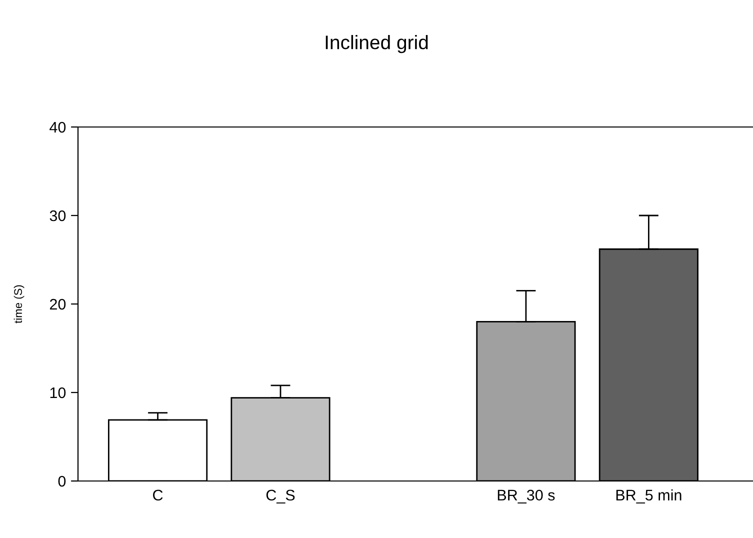 The width and height of the screenshot is (753, 538). Describe the element at coordinates (58, 304) in the screenshot. I see `y-tick-label: 20` at that location.